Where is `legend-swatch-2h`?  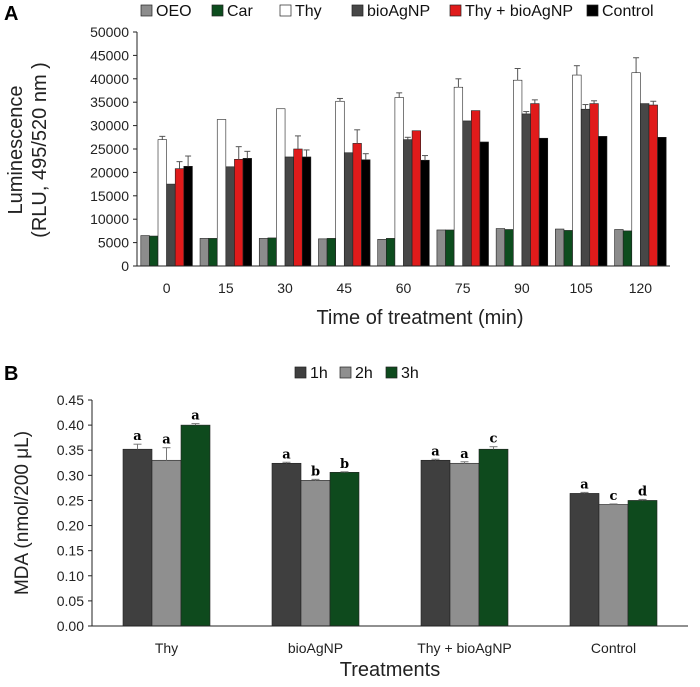 legend-swatch-2h is located at coordinates (345, 372).